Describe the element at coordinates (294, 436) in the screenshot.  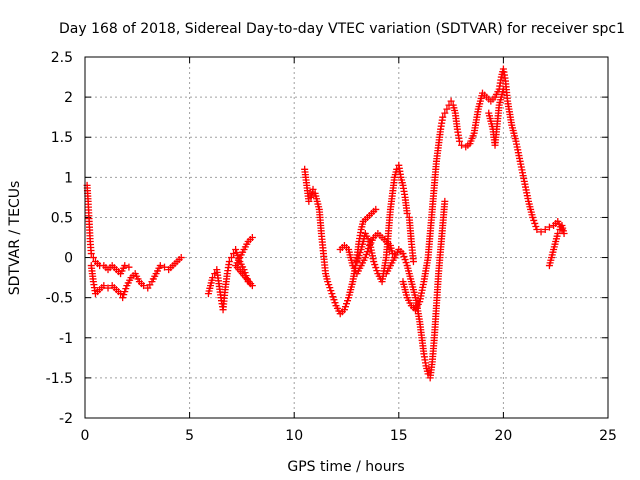
I see `x-tick-label: 10` at that location.